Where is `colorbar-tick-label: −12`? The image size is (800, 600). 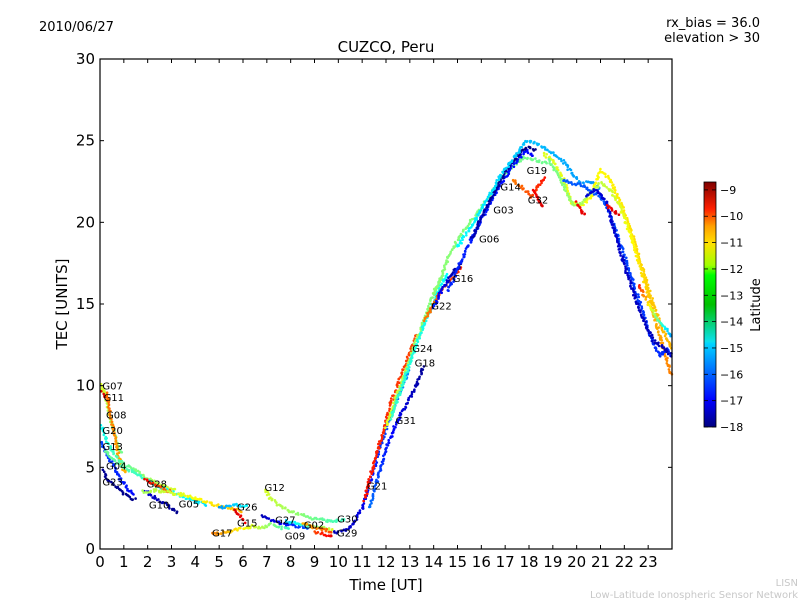
colorbar-tick-label: −12 is located at coordinates (731, 269).